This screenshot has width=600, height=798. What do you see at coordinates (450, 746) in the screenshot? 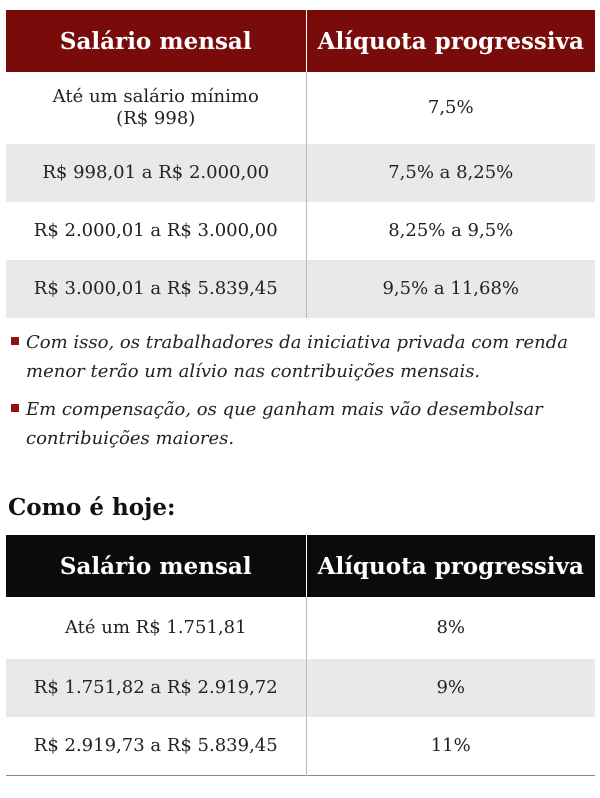
I see `rate-cell: 11%` at bounding box center [450, 746].